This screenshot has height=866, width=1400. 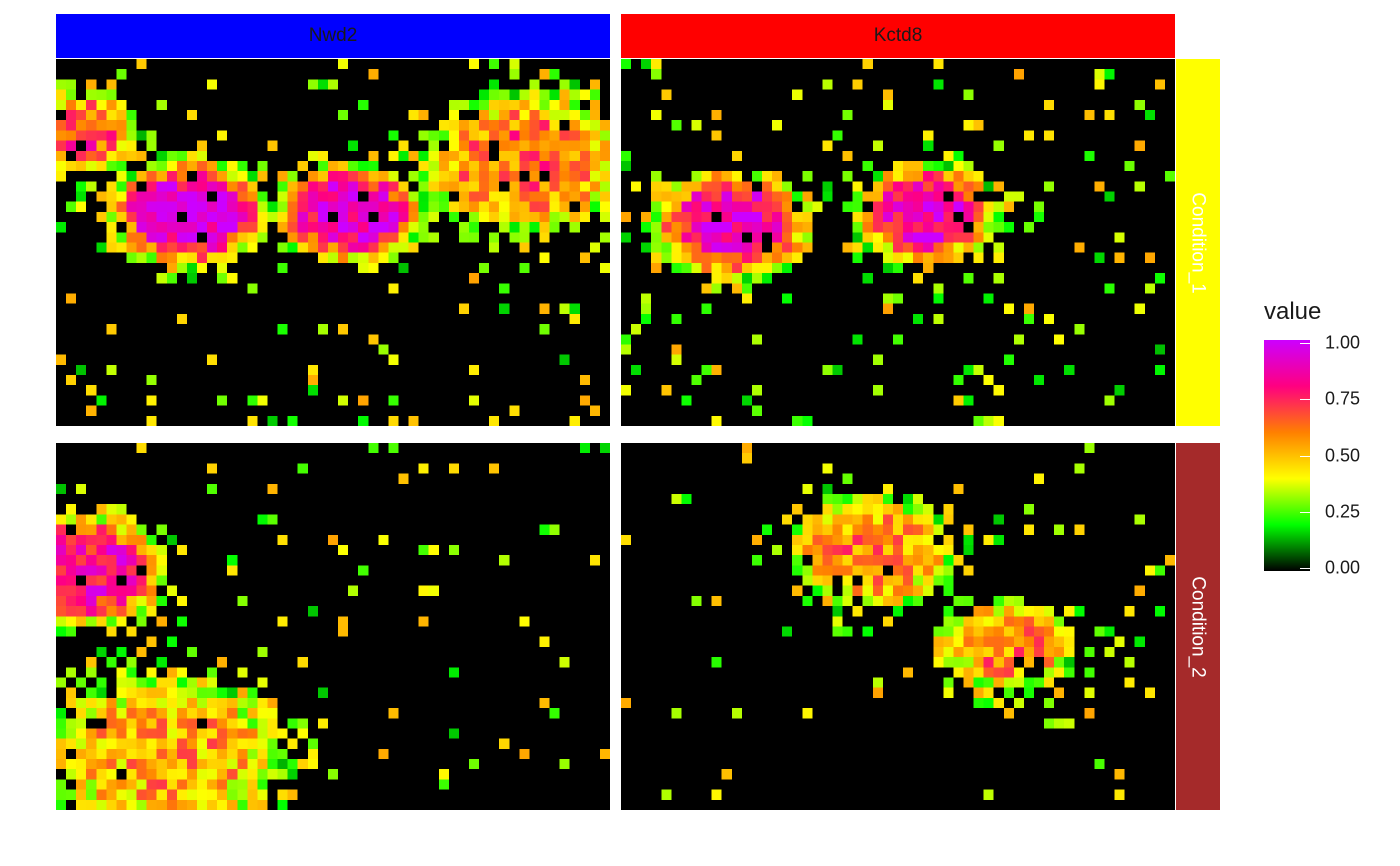 I want to click on facet-strip-condition-1: Condition_1, so click(x=1198, y=242).